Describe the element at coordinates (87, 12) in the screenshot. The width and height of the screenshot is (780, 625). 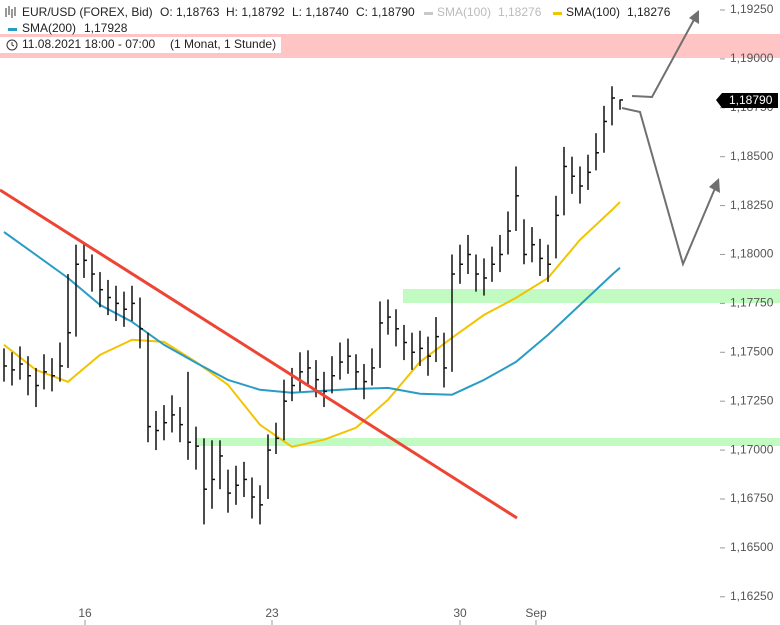
I see `symbol: EUR/USD (FOREX, Bid)` at that location.